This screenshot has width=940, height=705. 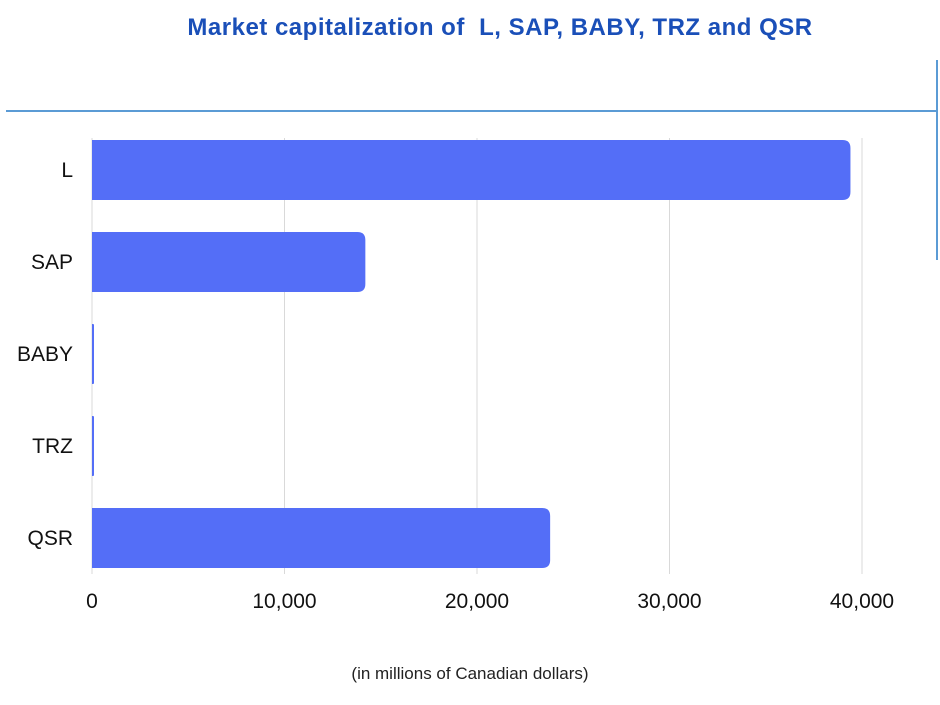 I want to click on bar-trz, so click(x=93, y=446).